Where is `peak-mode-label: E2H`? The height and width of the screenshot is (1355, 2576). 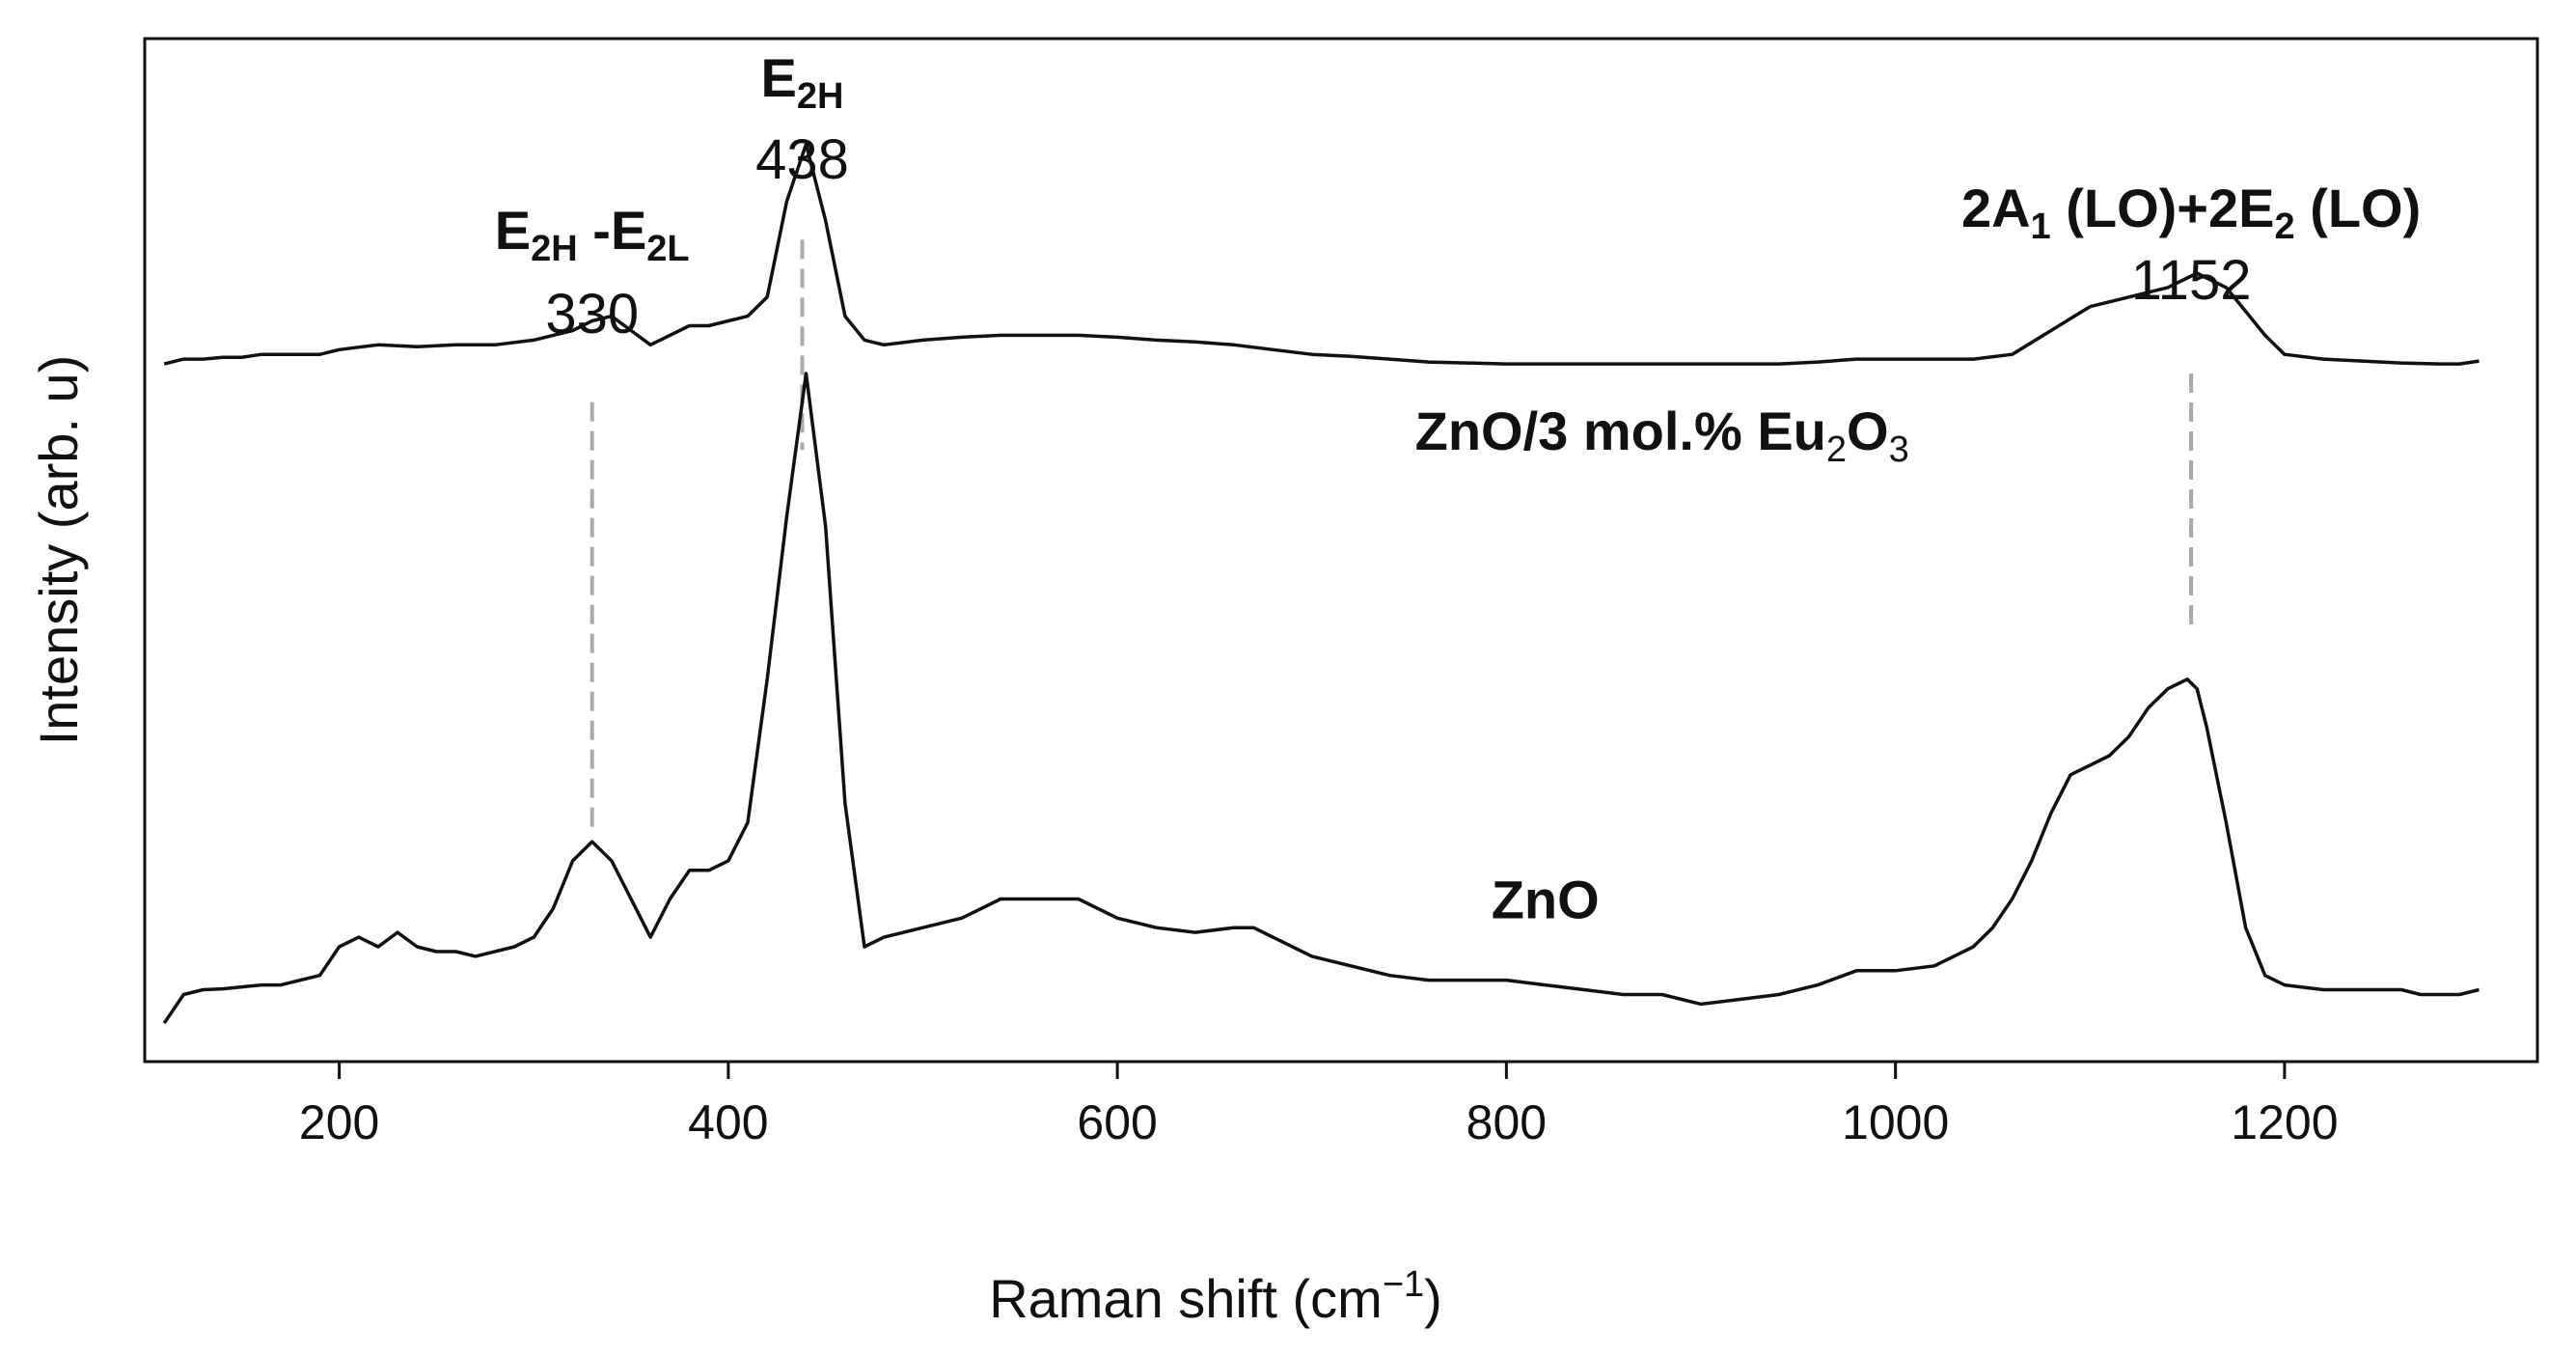 peak-mode-label: E2H is located at coordinates (802, 82).